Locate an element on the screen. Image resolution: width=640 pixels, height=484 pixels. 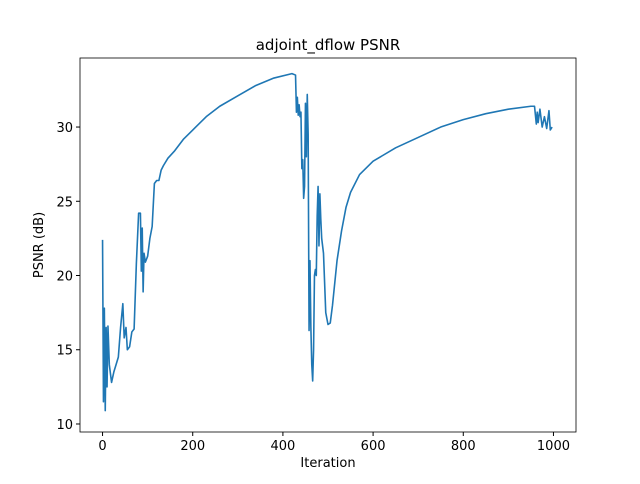
x-tick-label: 1000 is located at coordinates (553, 446).